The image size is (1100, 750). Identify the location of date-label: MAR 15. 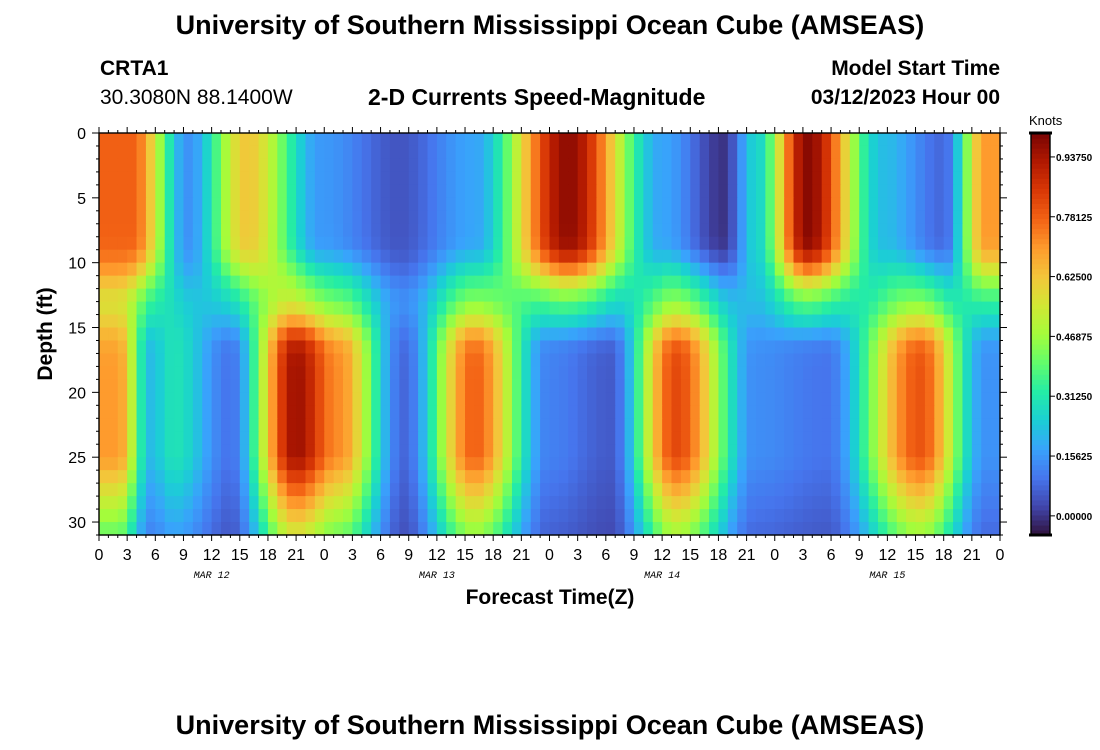
(887, 576).